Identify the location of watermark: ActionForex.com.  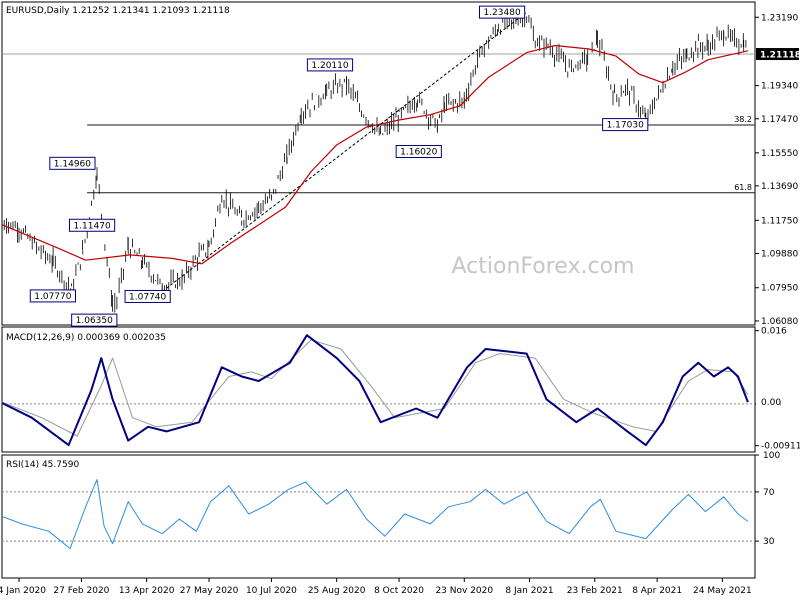
(543, 266).